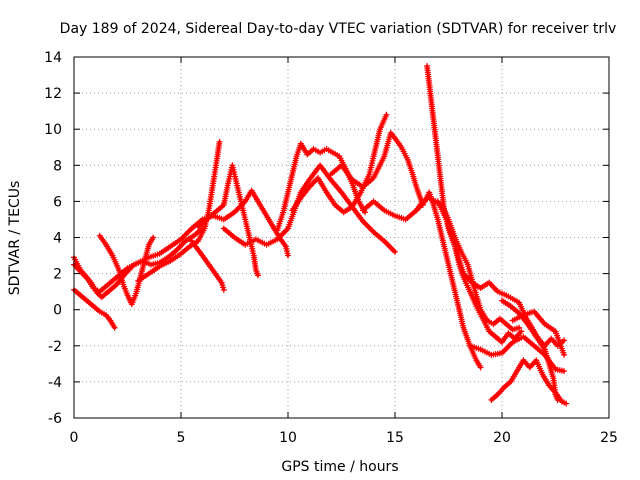 This screenshot has height=480, width=640. Describe the element at coordinates (74, 438) in the screenshot. I see `x-tick-label: 0` at that location.